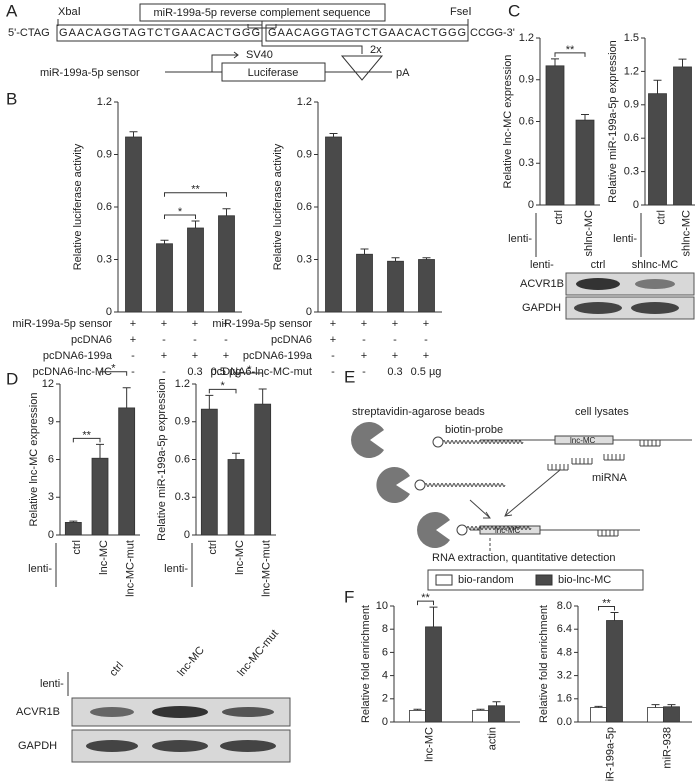 Image resolution: width=700 pixels, height=781 pixels. I want to click on transcript-box, so click(584, 440).